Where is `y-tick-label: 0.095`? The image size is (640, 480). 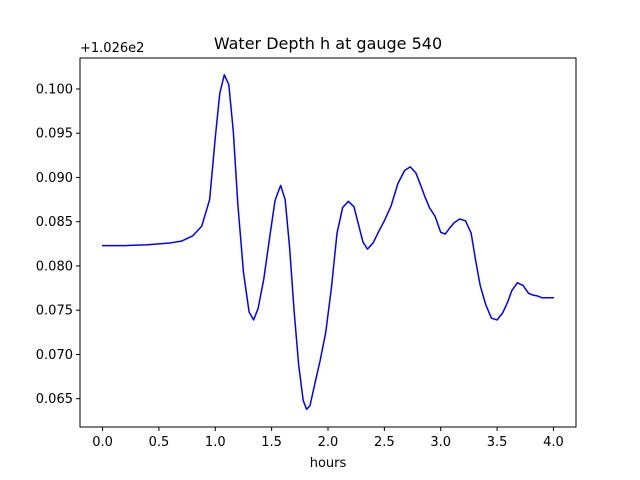 y-tick-label: 0.095 is located at coordinates (54, 134).